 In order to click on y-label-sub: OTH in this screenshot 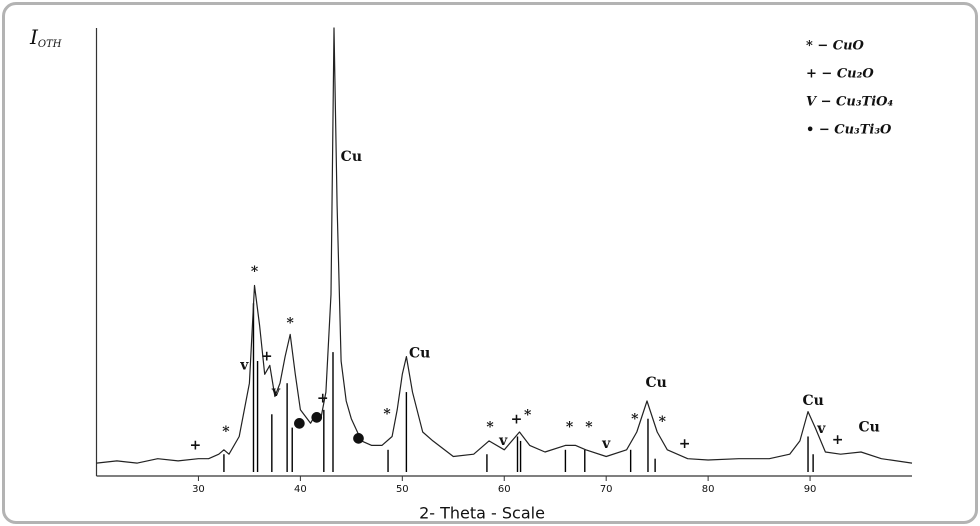, I will do `click(50, 44)`.